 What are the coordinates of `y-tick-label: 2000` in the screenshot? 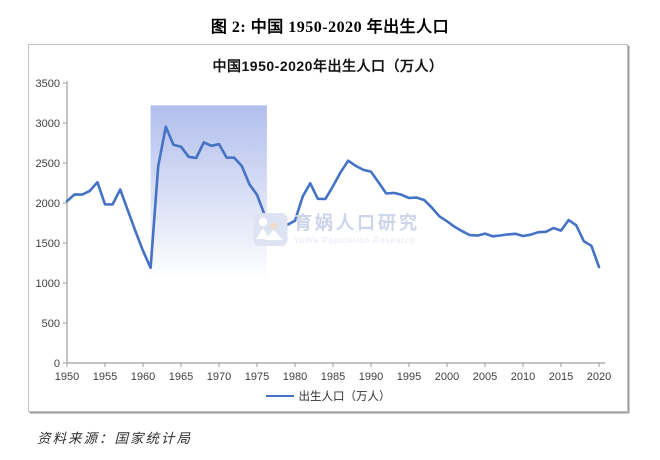 It's located at (48, 204).